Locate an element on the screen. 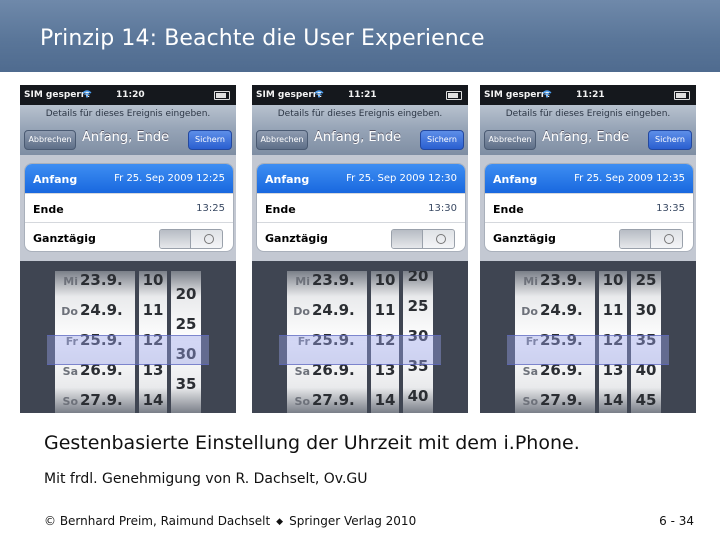 This screenshot has height=540, width=720. picker-minute-wheel: 20 25 30 35 40 is located at coordinates (418, 342).